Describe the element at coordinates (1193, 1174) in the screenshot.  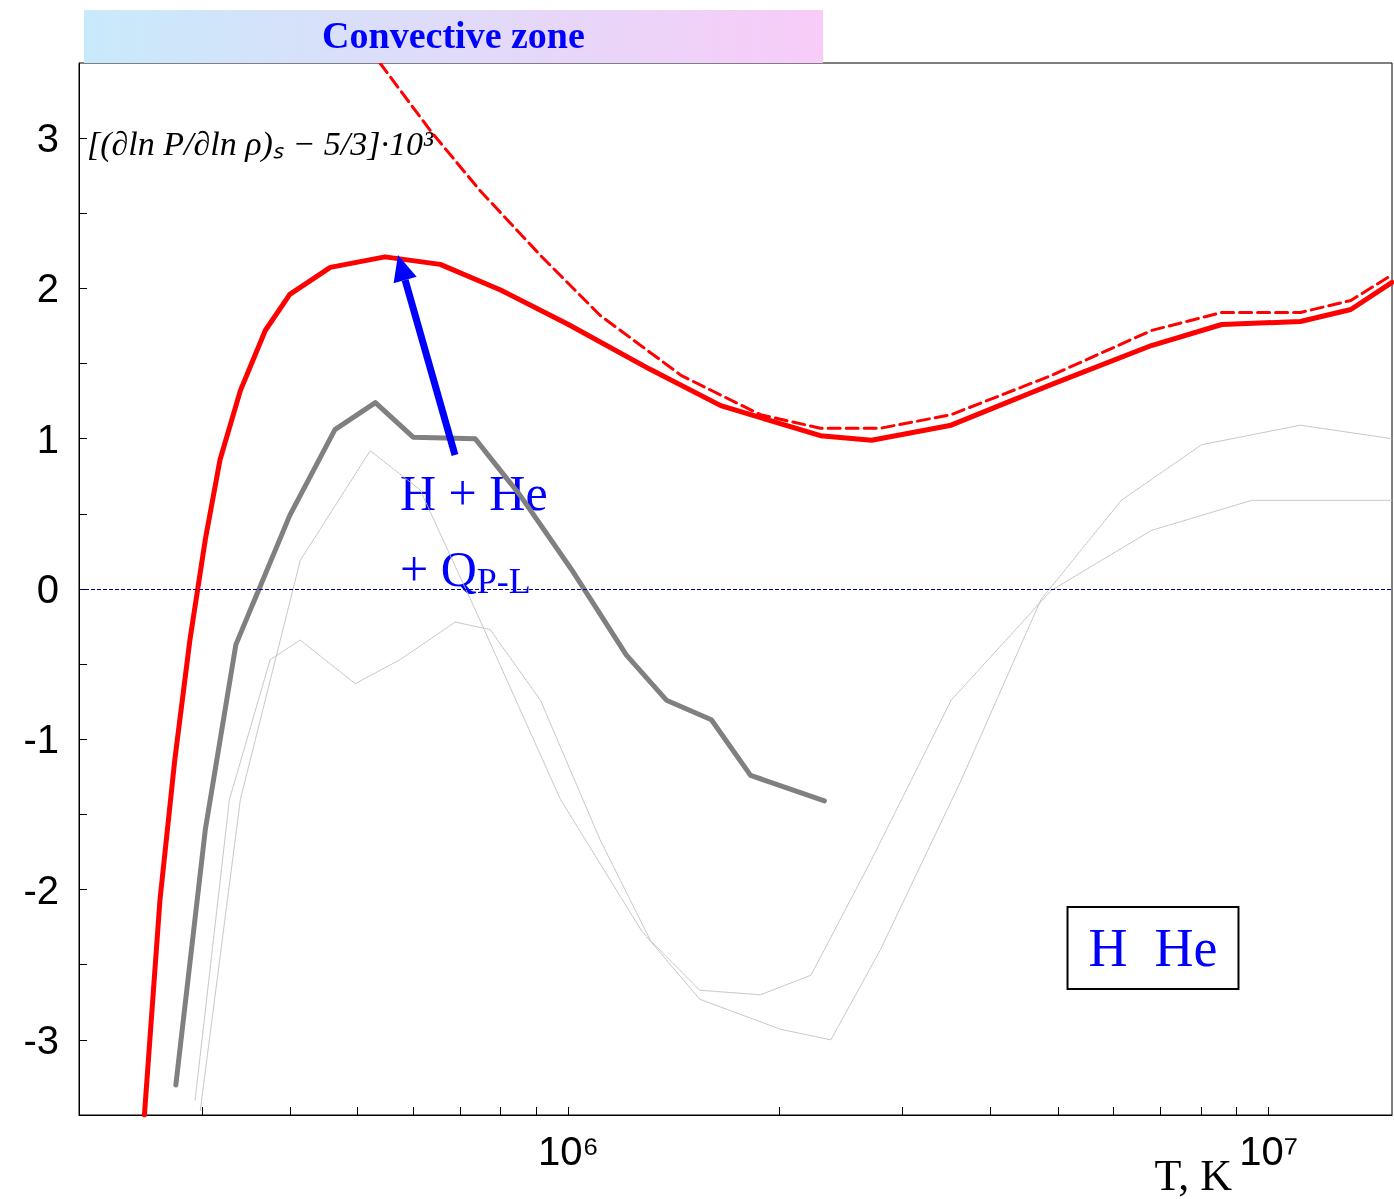
I see `x-axis-title: T, K` at that location.